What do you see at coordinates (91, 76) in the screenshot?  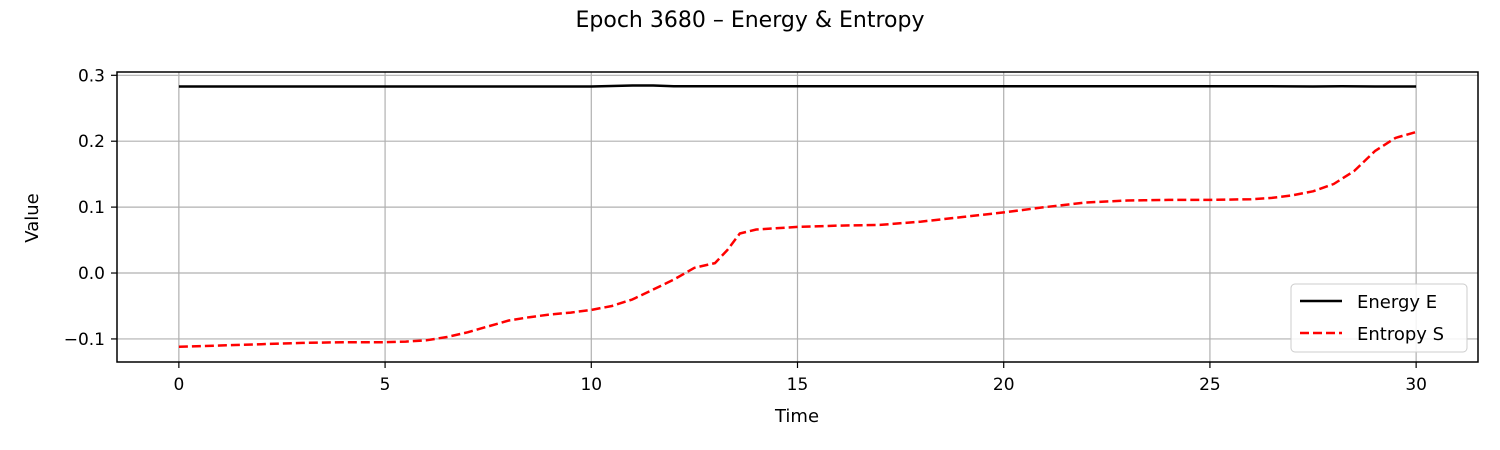 I see `y-tick-label: 0.3` at bounding box center [91, 76].